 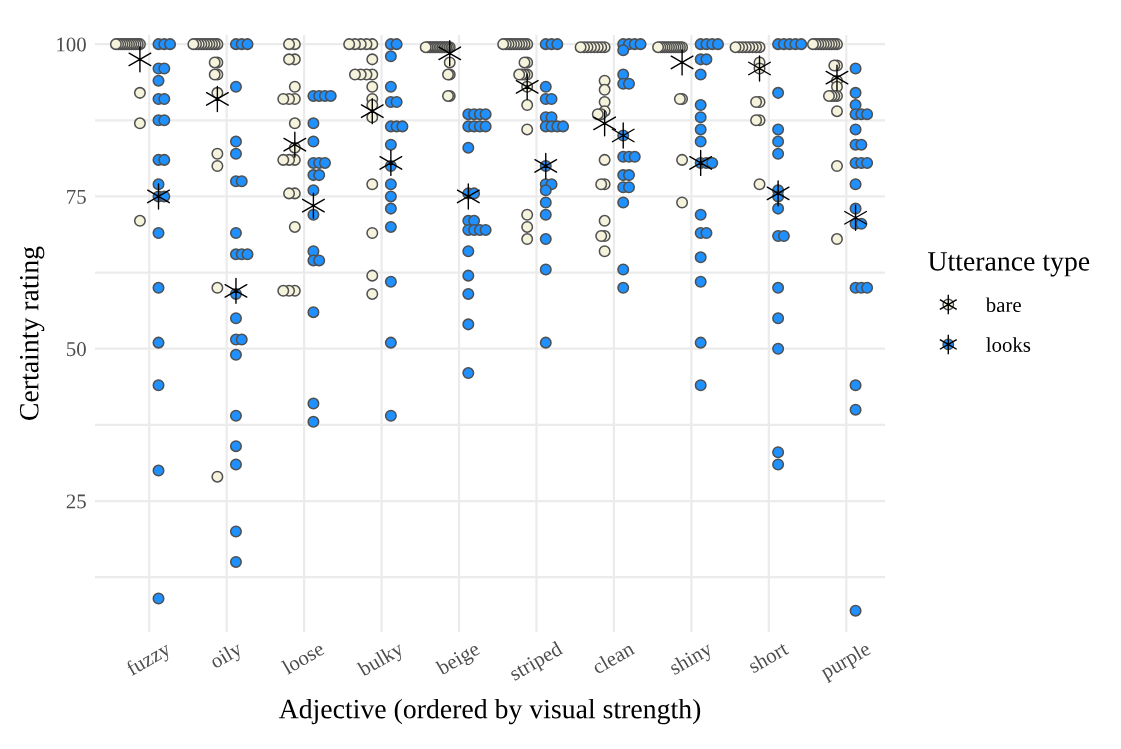 What do you see at coordinates (489, 711) in the screenshot?
I see `x-axis-title: Adjective (ordered by visual strength)` at bounding box center [489, 711].